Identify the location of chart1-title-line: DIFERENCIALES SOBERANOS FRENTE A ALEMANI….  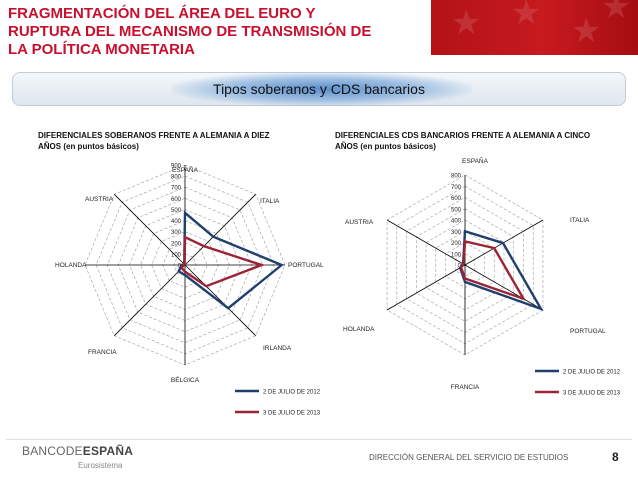
(154, 135).